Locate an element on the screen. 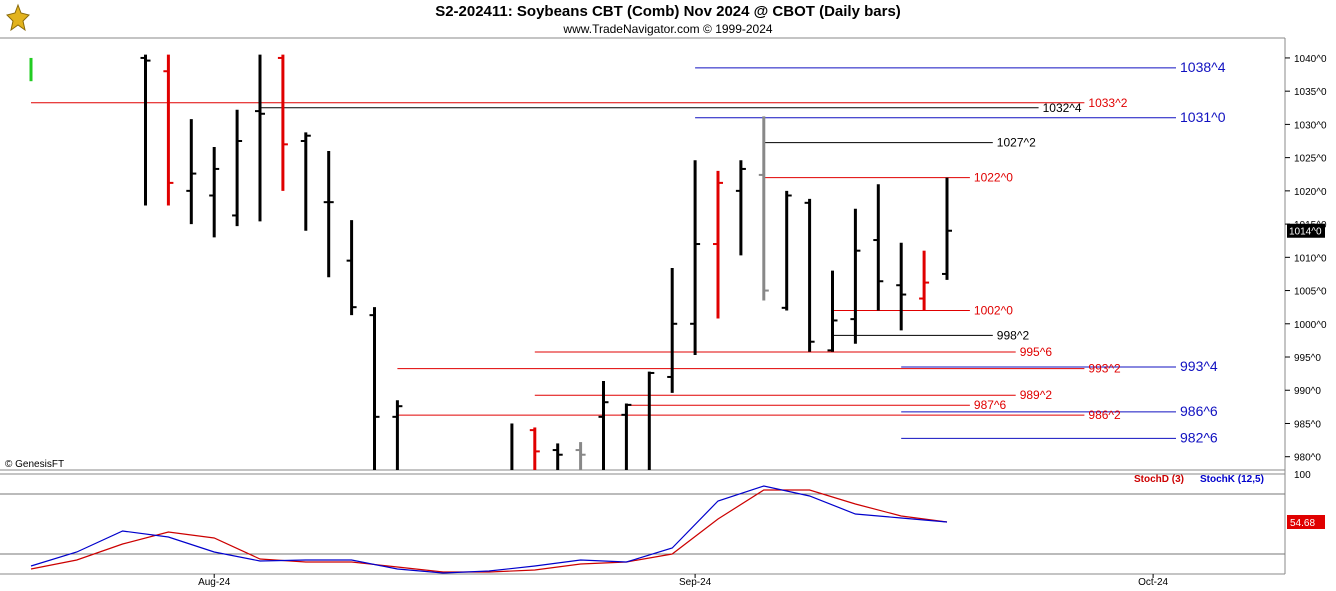 This screenshot has height=591, width=1336. price-tick-label: 1040^0 is located at coordinates (1310, 59).